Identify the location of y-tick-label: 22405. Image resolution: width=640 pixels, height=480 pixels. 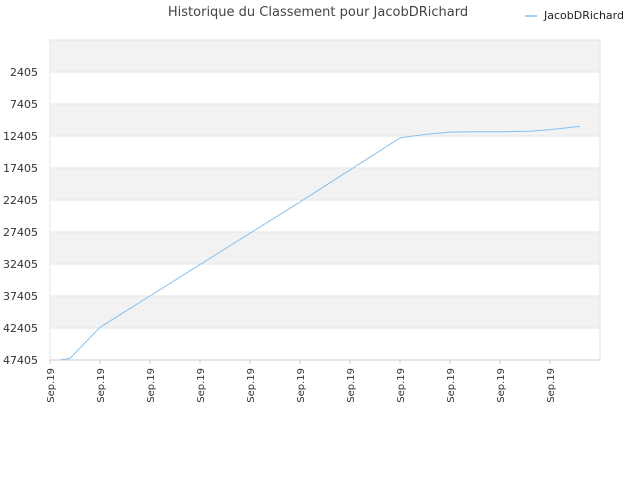
(20, 200).